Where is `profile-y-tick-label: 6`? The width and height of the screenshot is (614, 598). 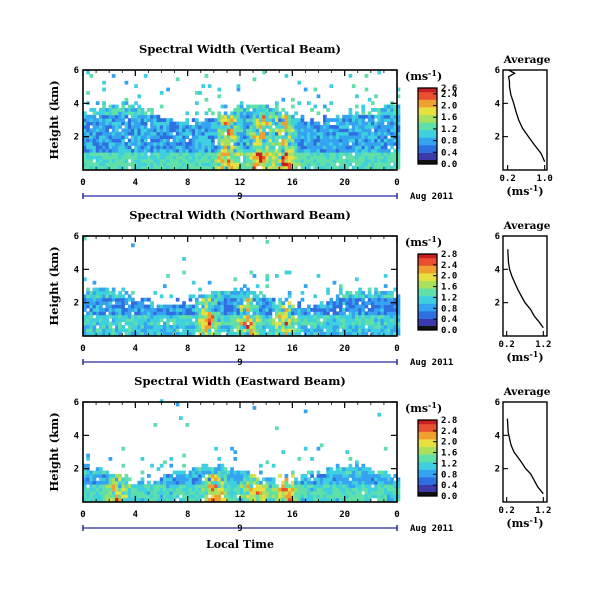 profile-y-tick-label: 6 is located at coordinates (497, 237).